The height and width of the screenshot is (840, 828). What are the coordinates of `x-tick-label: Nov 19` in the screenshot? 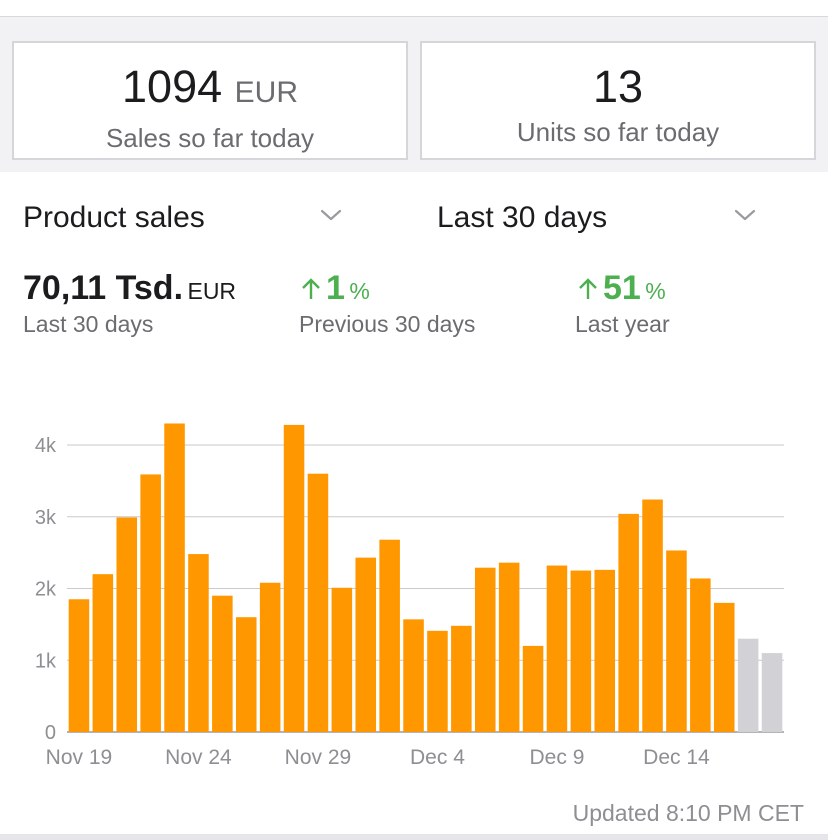 It's located at (79, 757).